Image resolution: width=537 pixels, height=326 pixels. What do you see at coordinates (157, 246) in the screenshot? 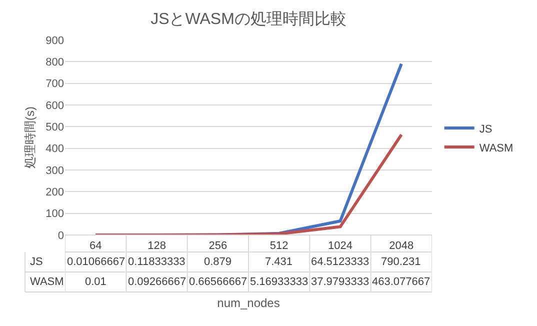
I see `x-tick-label: 128` at bounding box center [157, 246].